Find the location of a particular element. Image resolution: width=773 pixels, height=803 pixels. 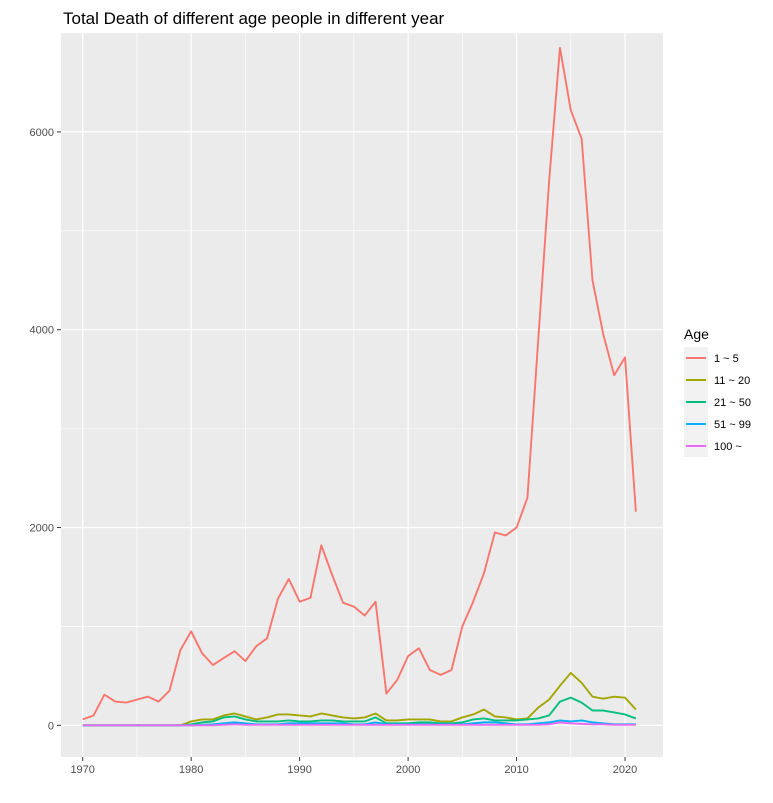

legend-label: 100 ~ is located at coordinates (728, 447).